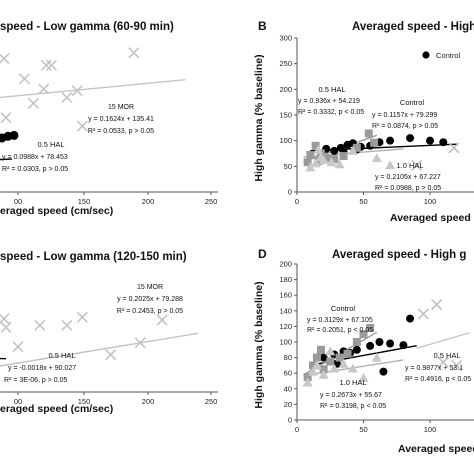  What do you see at coordinates (285, 279) in the screenshot?
I see `y-tick-label: 180` at bounding box center [285, 279].